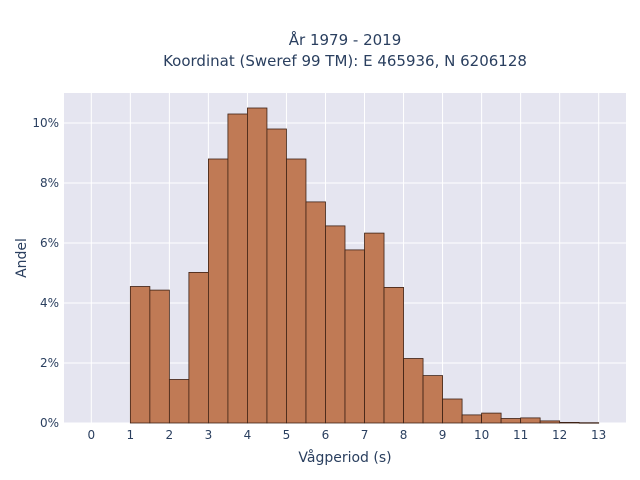 The width and height of the screenshot is (640, 480). Describe the element at coordinates (49, 243) in the screenshot. I see `y-tick-label: 6%` at that location.